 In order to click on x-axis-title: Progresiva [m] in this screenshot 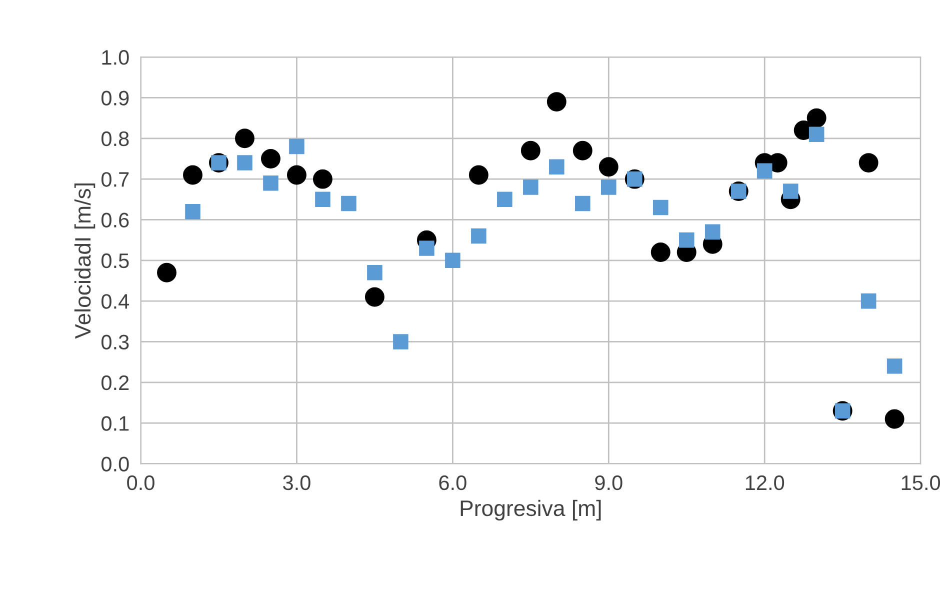, I will do `click(530, 510)`.